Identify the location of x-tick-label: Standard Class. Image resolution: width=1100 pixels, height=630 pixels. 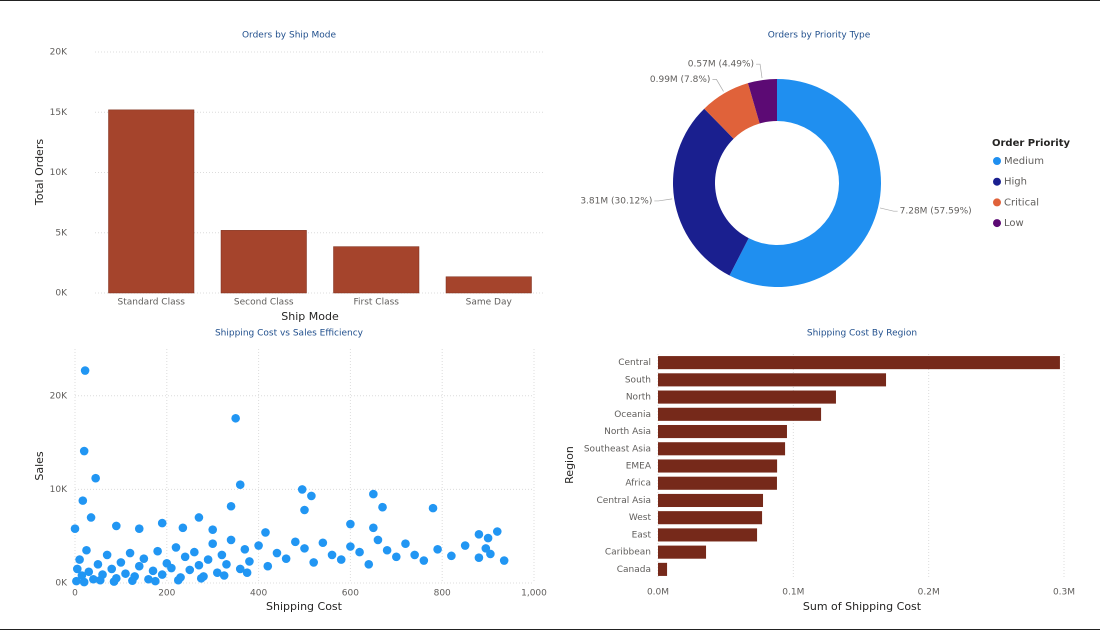
(152, 303).